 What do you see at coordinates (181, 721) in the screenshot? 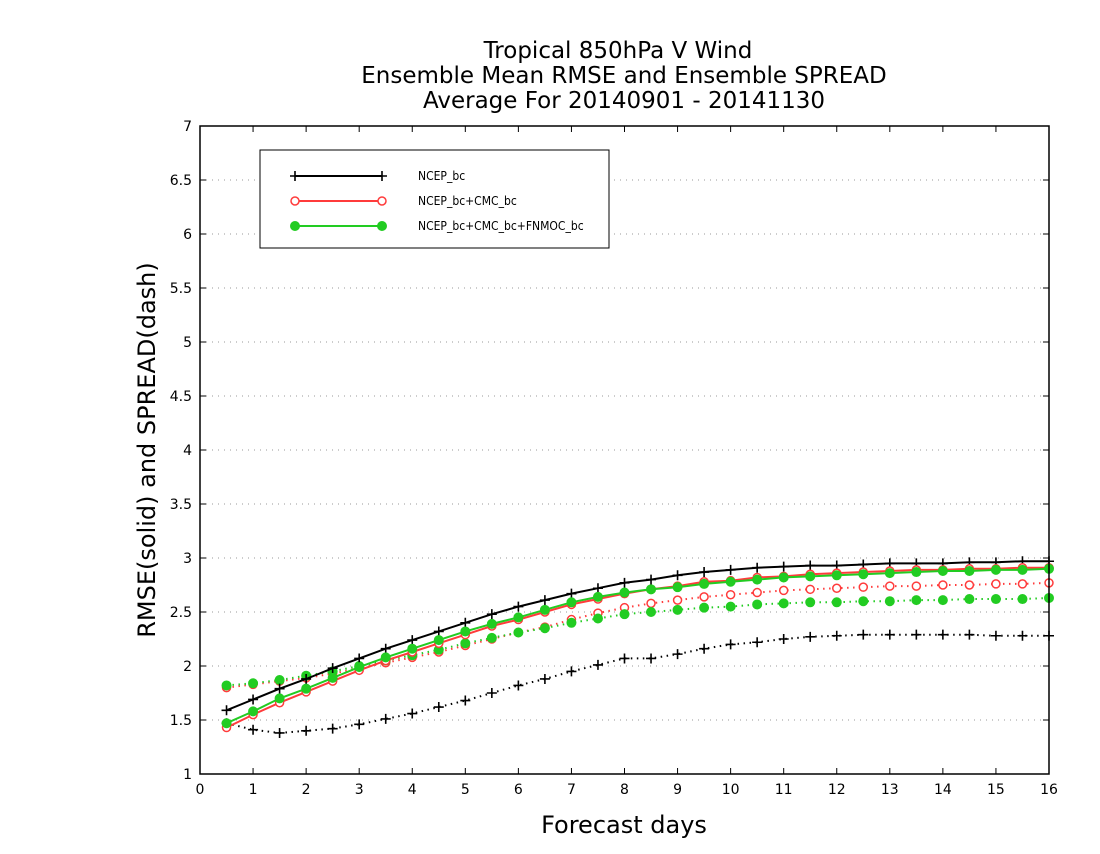
I see `y-tick-label: 1.5` at bounding box center [181, 721].